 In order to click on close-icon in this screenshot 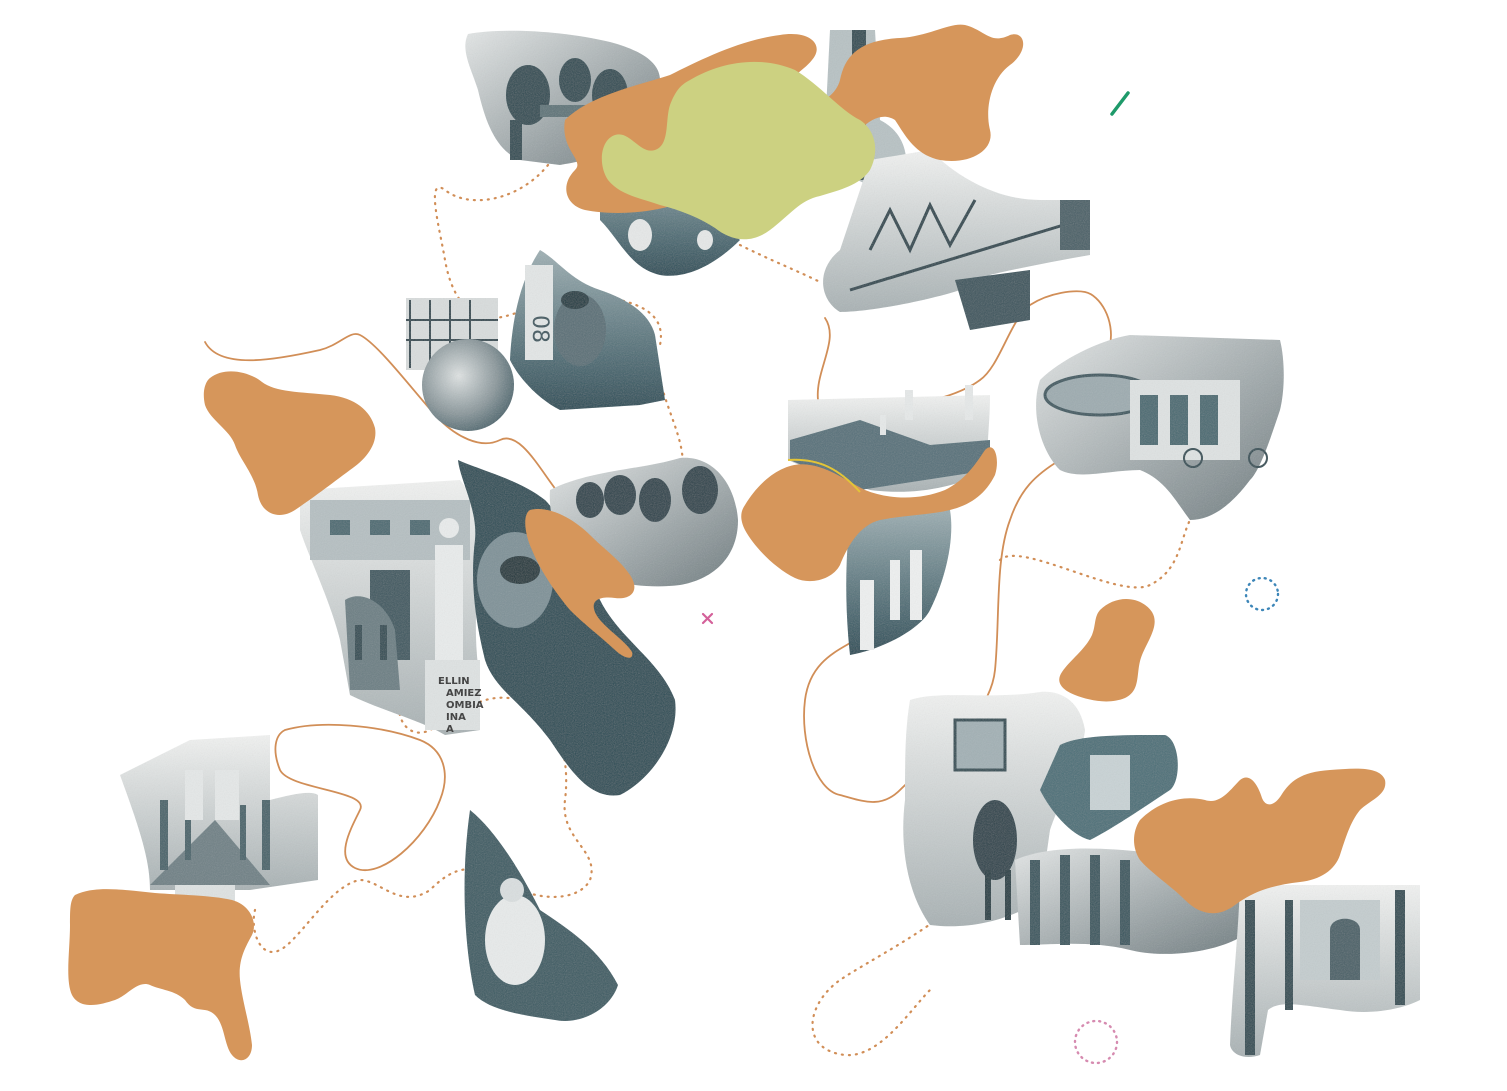, I will do `click(707, 618)`.